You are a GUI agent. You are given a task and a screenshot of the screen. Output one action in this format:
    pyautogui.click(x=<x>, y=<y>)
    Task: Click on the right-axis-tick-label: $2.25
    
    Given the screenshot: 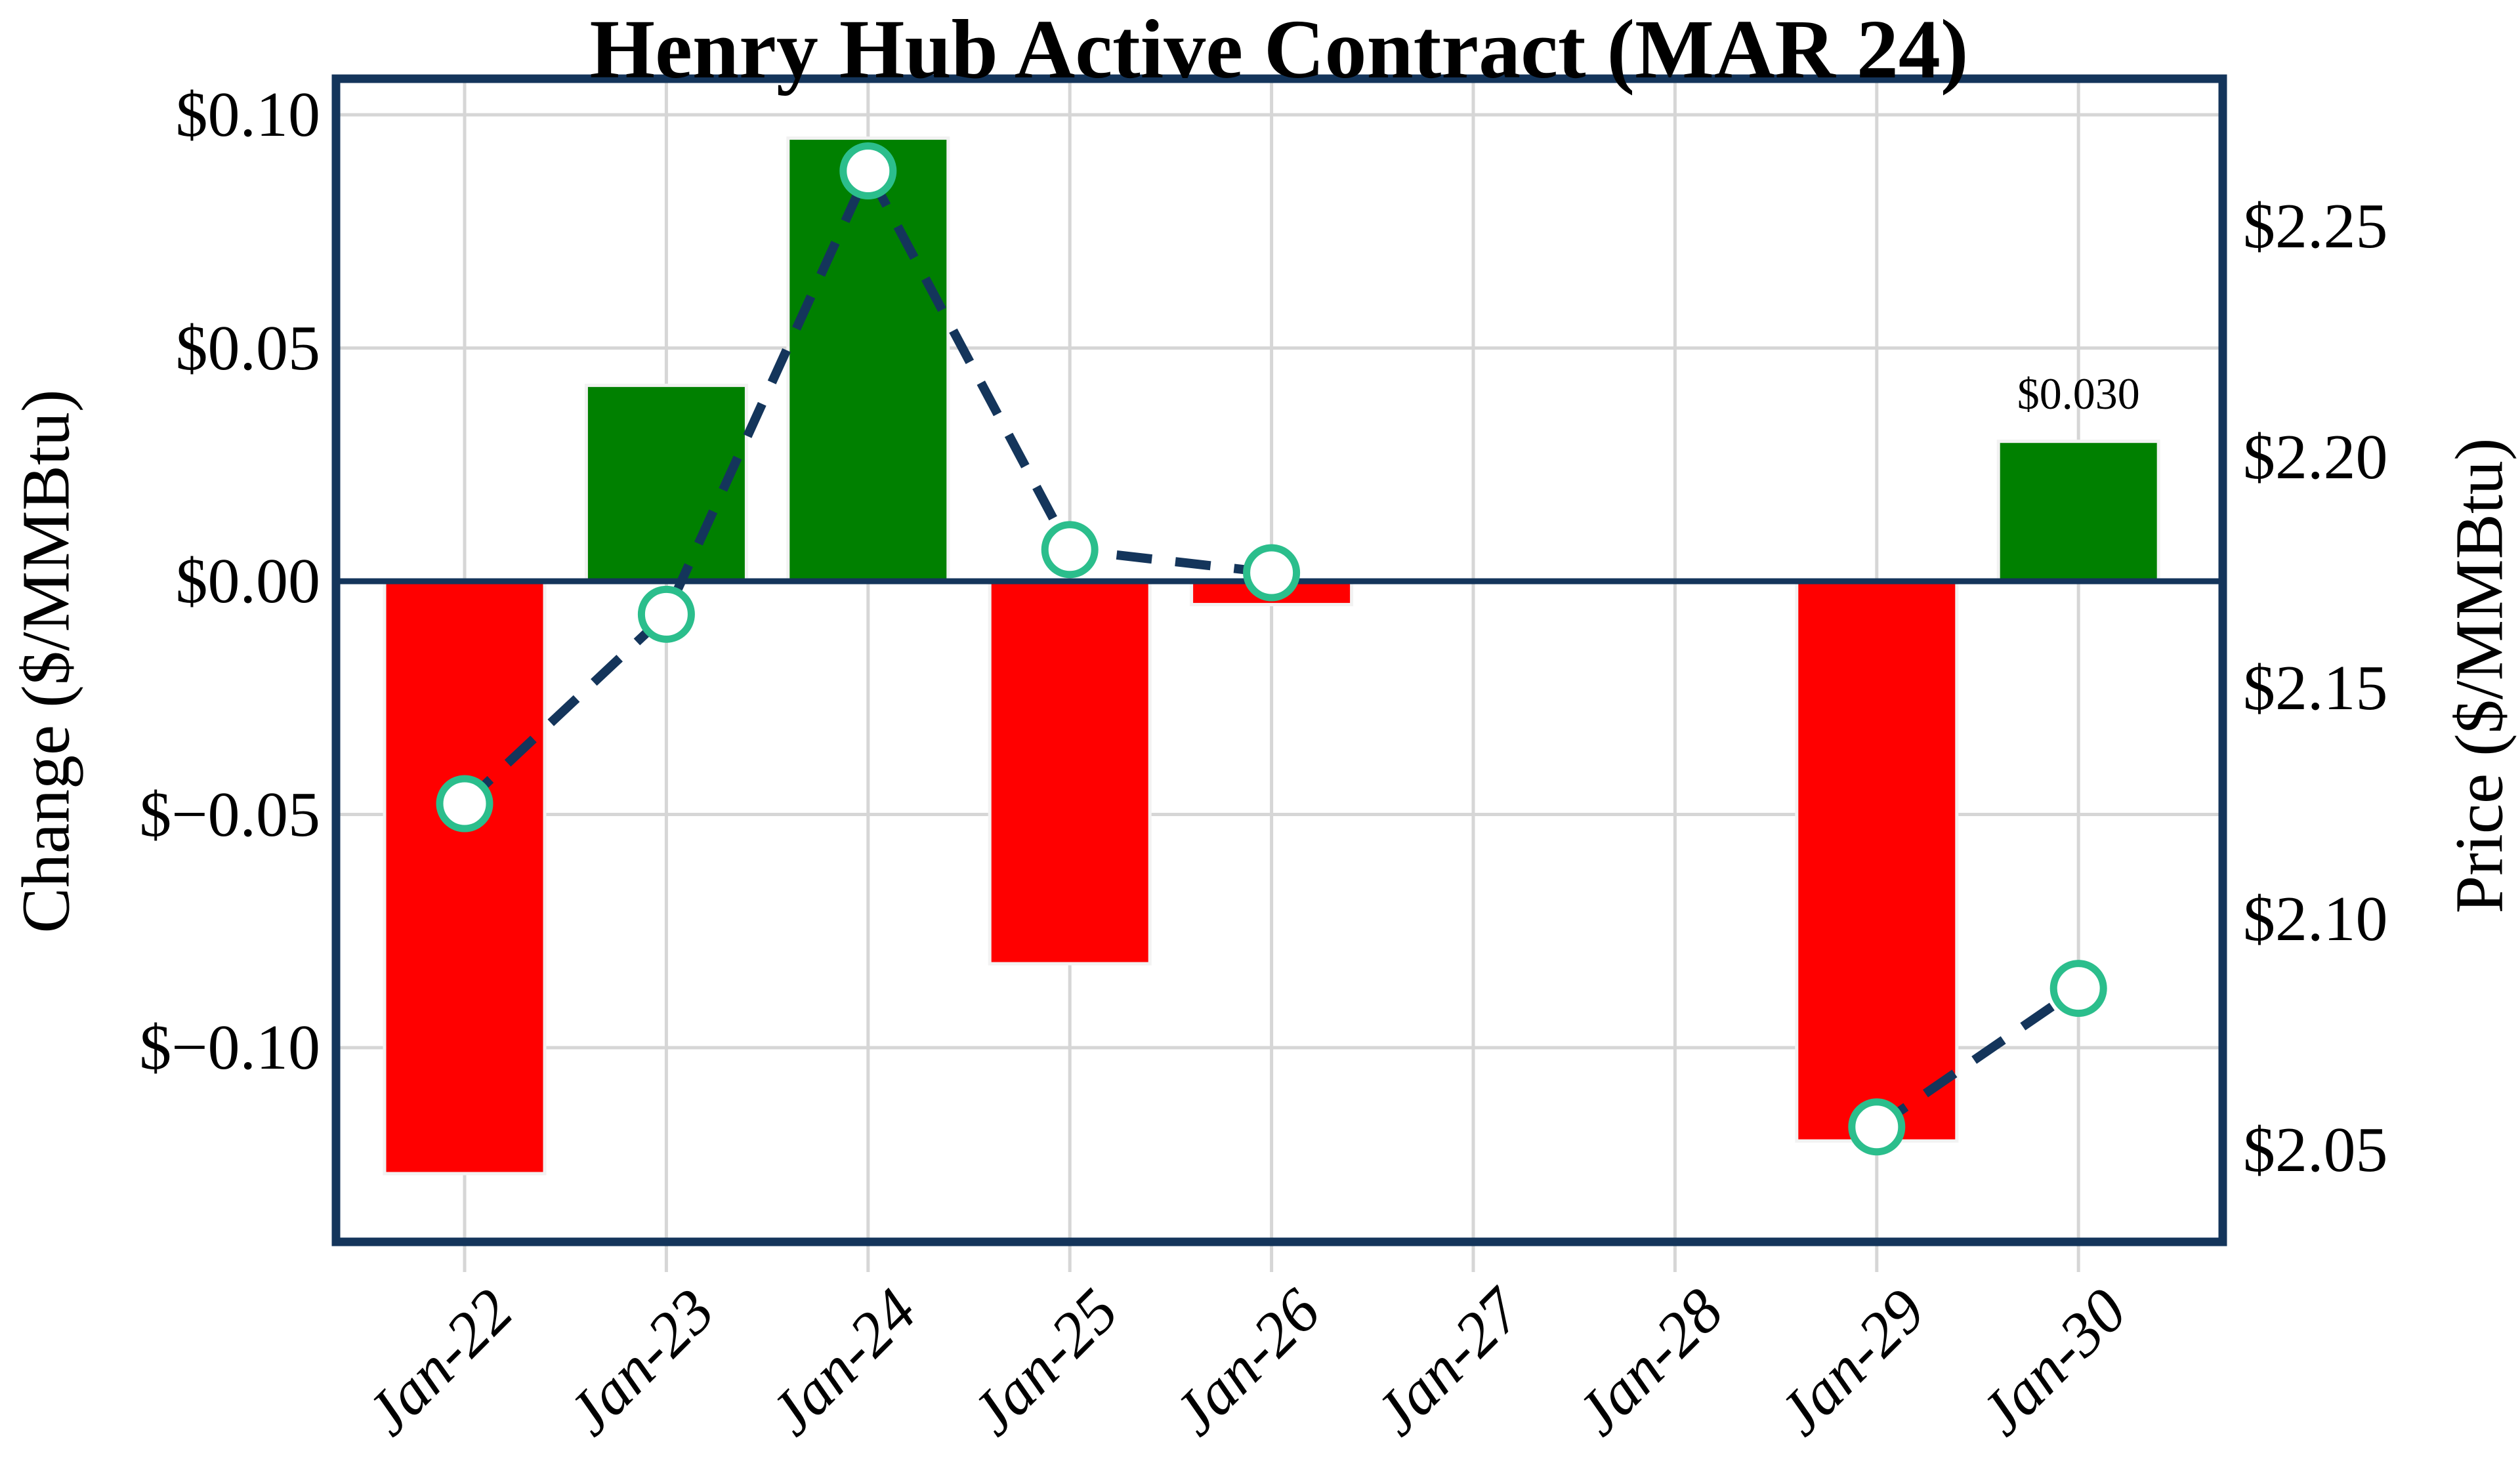 What is the action you would take?
    pyautogui.click(x=2315, y=226)
    